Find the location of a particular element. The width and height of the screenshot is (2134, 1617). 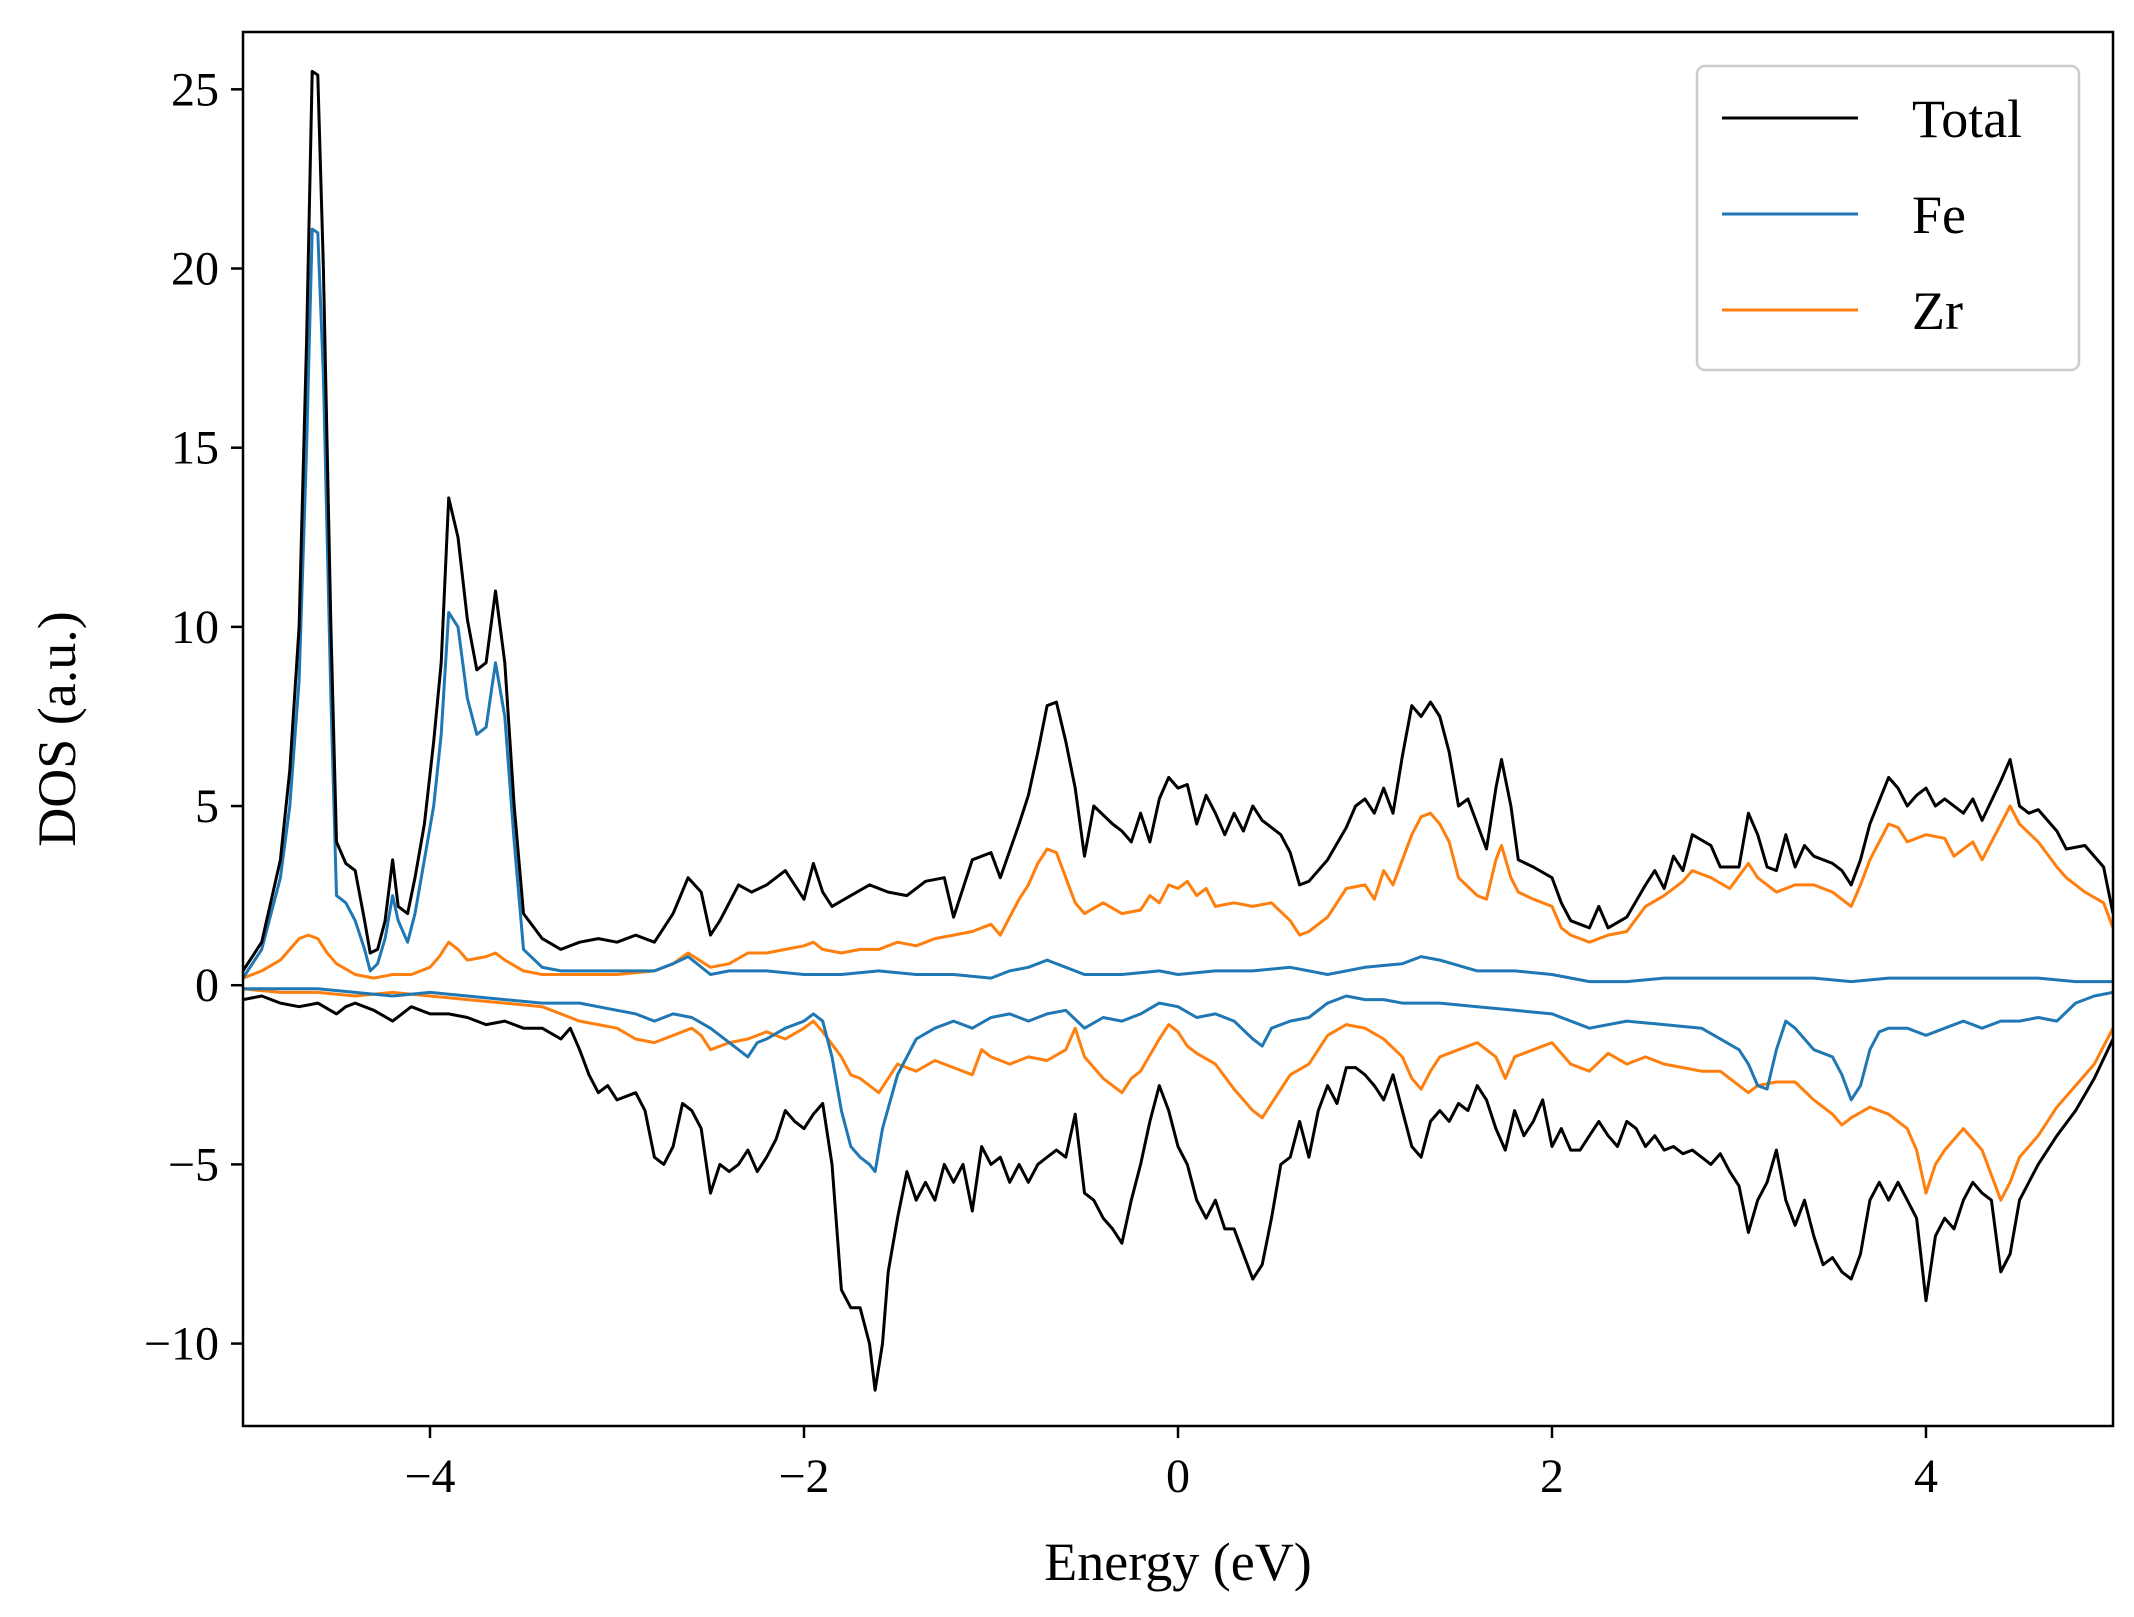

x-tick-label: 2 is located at coordinates (1552, 1476).